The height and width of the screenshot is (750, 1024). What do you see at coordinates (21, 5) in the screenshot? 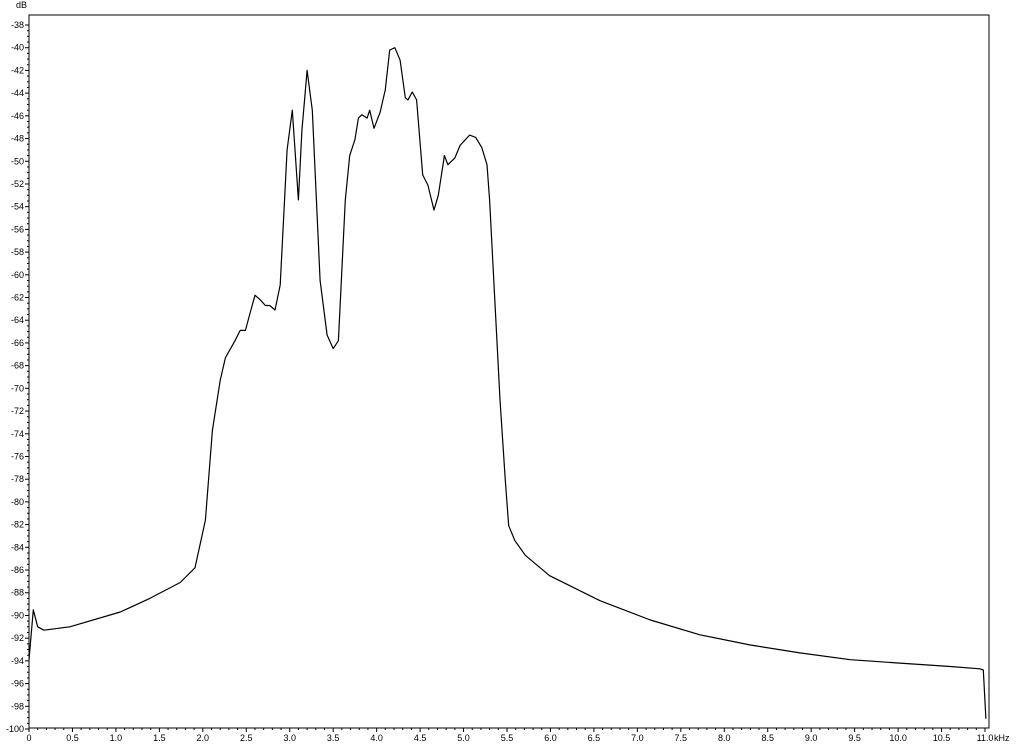
I see `y-axis-label: dB` at bounding box center [21, 5].